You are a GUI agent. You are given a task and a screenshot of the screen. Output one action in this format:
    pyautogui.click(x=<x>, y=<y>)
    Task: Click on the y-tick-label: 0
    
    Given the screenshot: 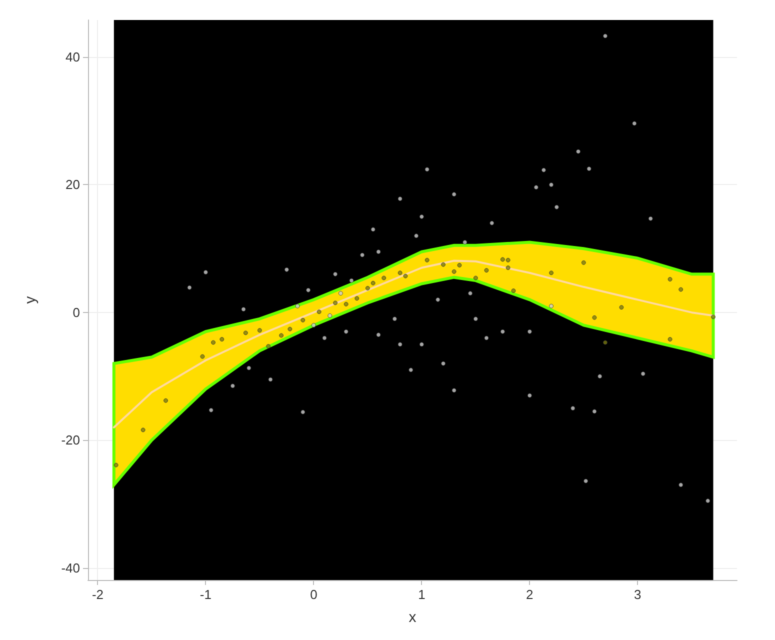 What is the action you would take?
    pyautogui.click(x=76, y=312)
    